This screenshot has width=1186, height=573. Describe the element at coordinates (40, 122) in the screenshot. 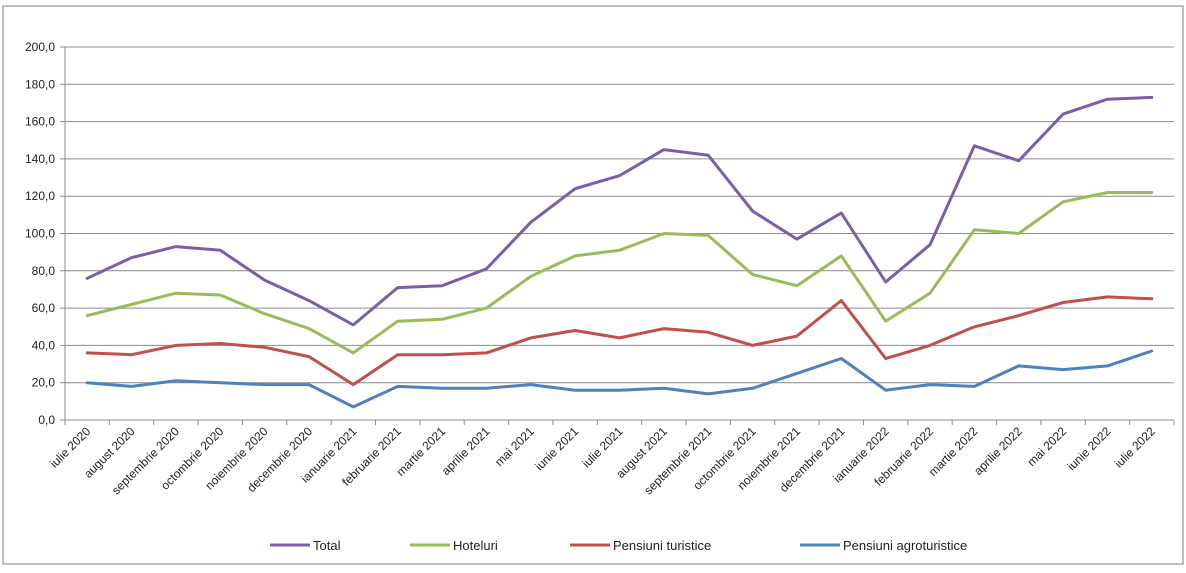

I see `y-tick-label: 160,0` at that location.